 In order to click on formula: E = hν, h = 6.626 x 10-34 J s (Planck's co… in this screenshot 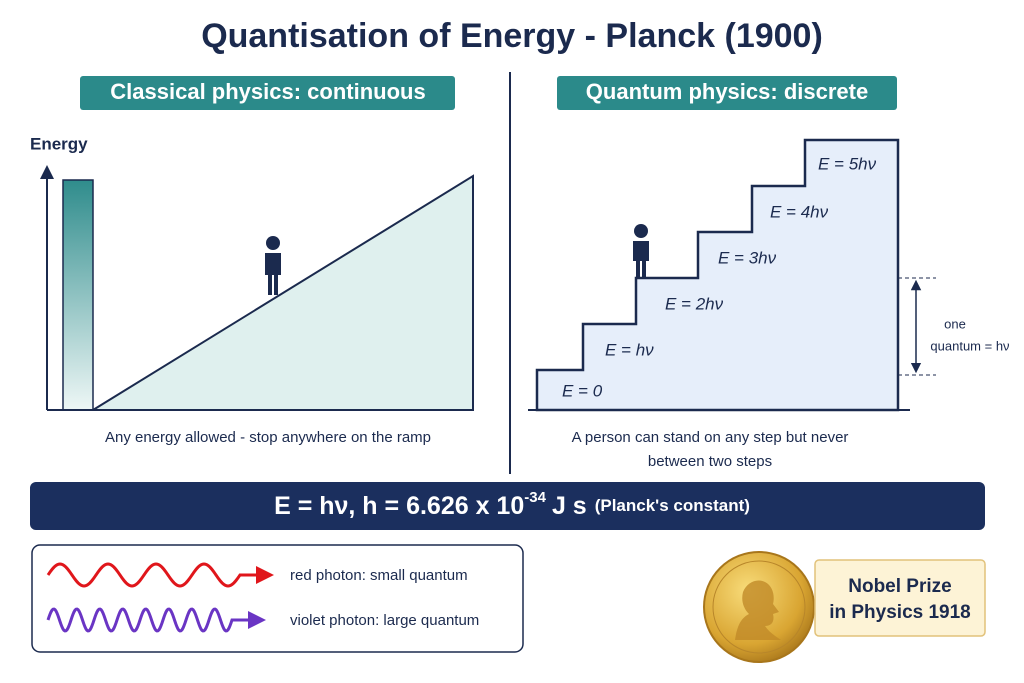, I will do `click(512, 504)`.